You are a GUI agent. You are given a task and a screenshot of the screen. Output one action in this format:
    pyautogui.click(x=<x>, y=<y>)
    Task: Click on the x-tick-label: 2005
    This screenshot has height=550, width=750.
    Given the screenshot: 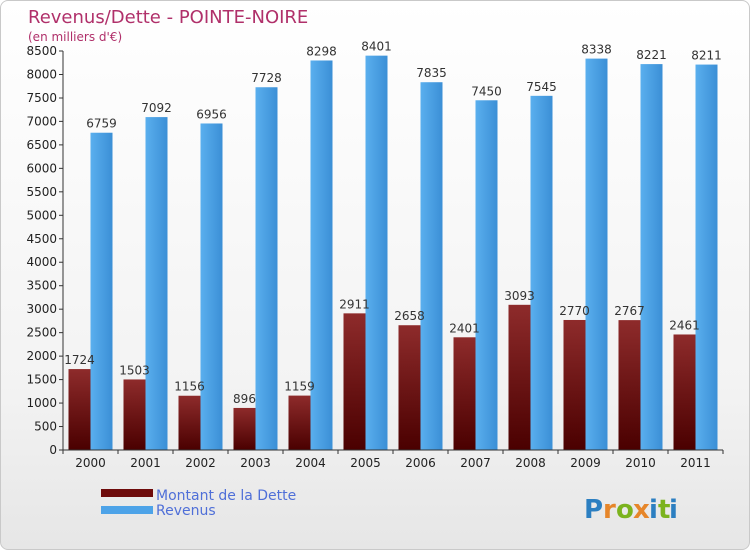 What is the action you would take?
    pyautogui.click(x=365, y=463)
    